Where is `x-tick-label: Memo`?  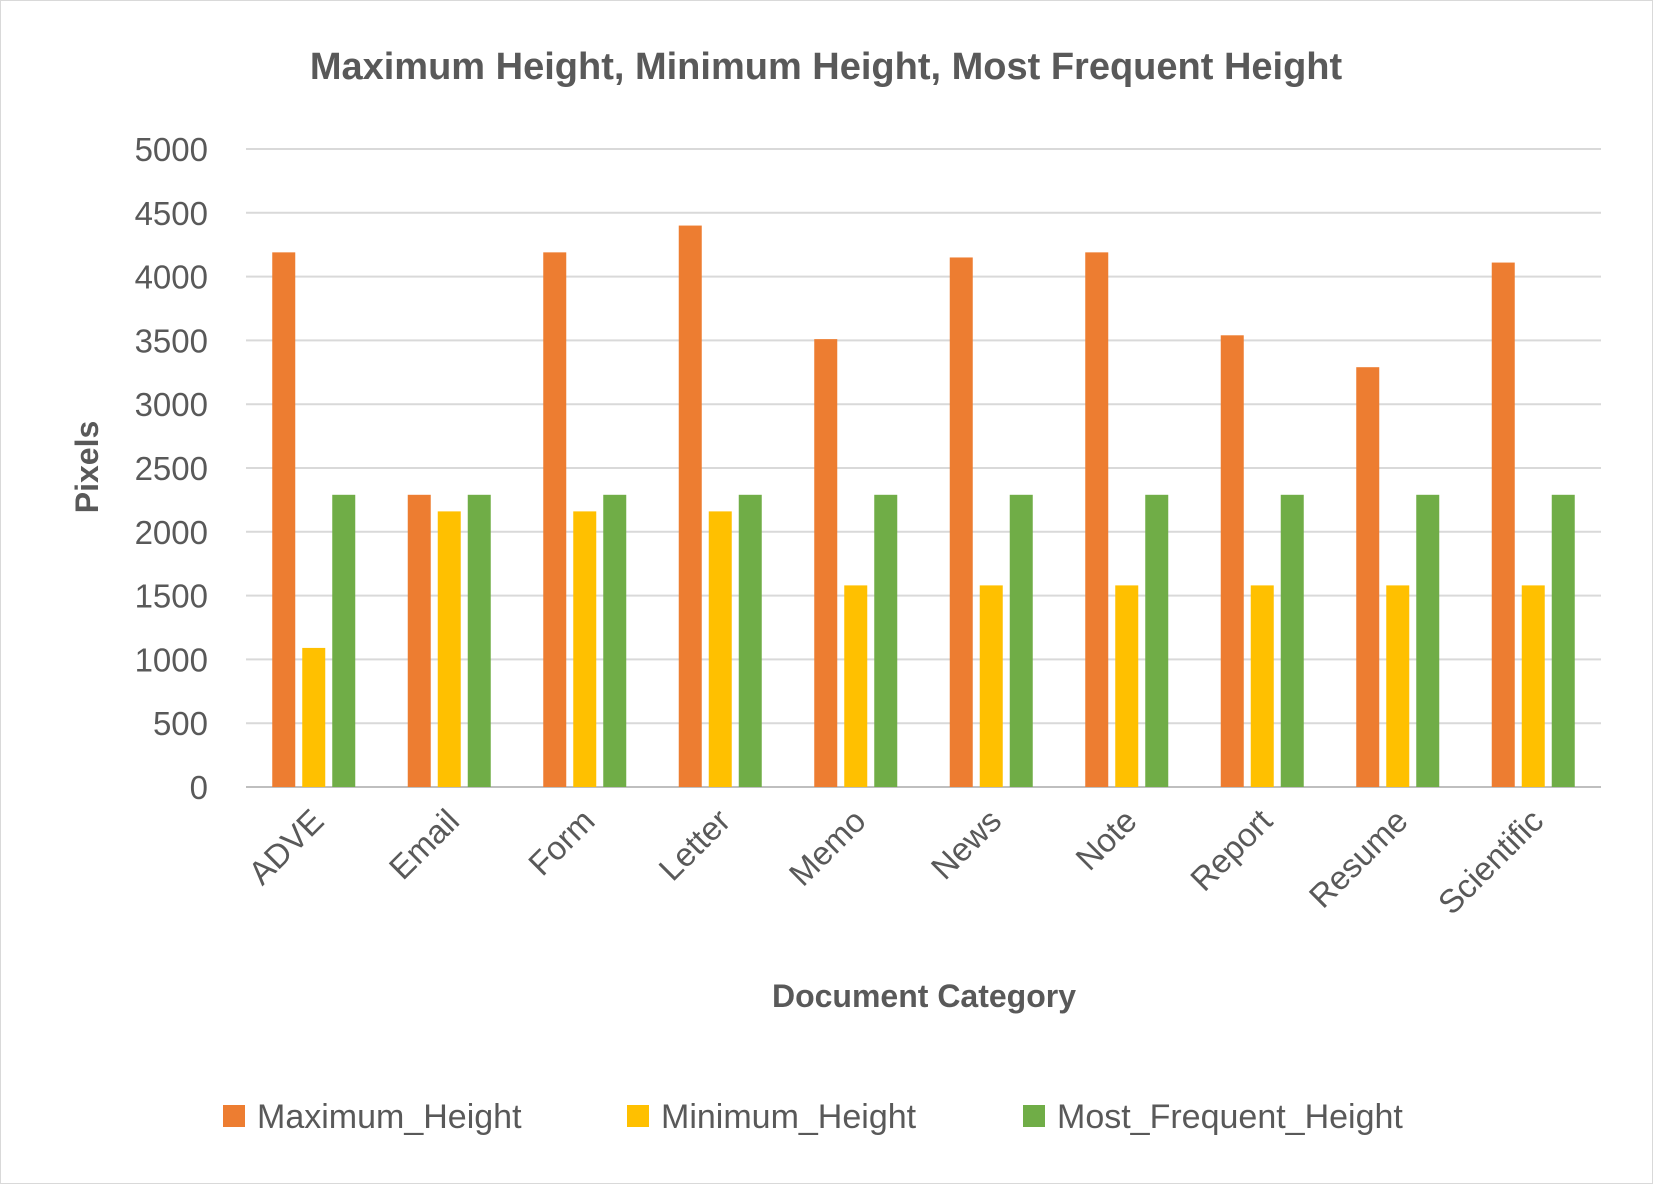
x-tick-label: Memo is located at coordinates (827, 847).